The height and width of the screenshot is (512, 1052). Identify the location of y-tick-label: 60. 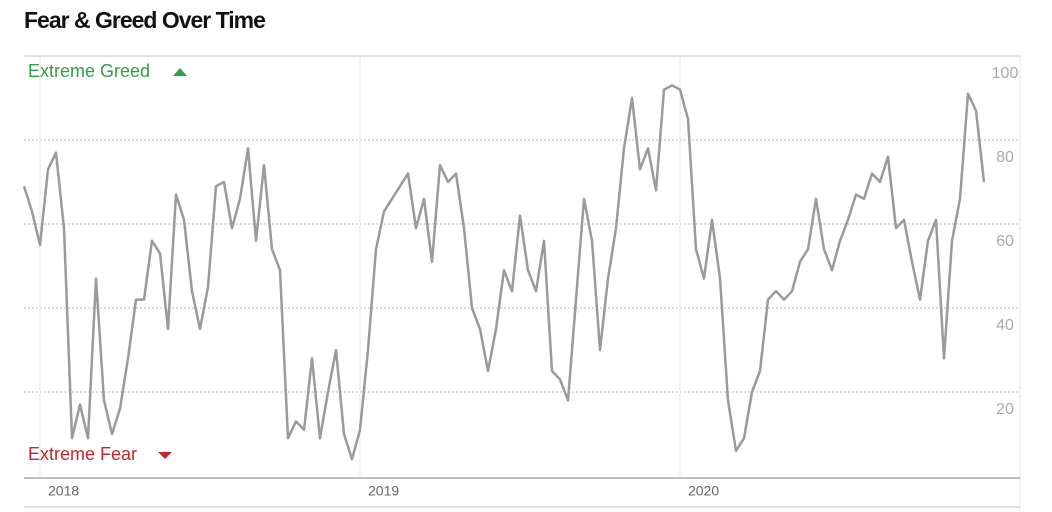
(1005, 241).